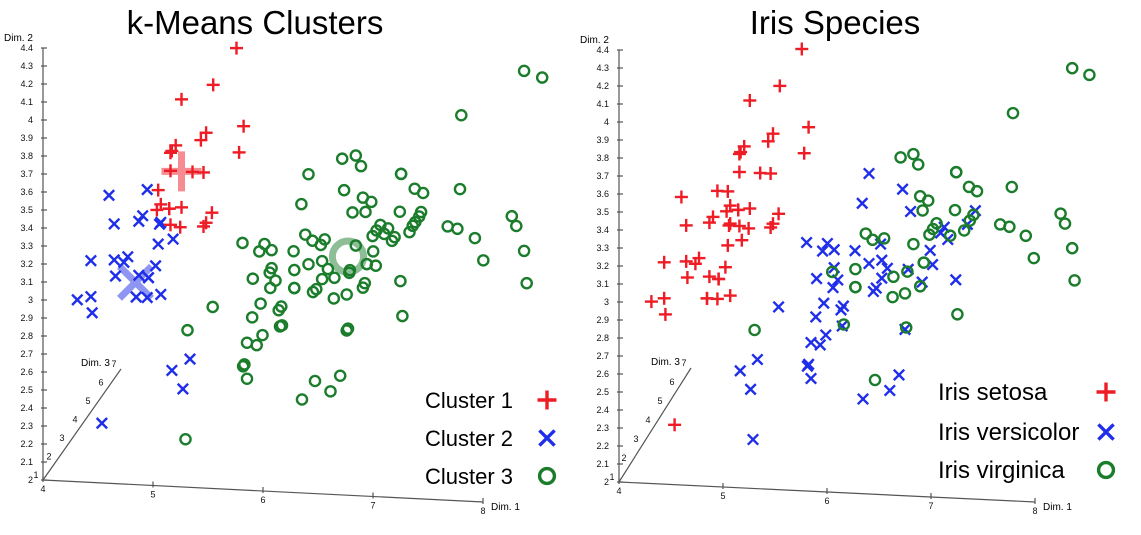 The width and height of the screenshot is (1141, 535). What do you see at coordinates (1001, 470) in the screenshot?
I see `legend-label: Iris virginica` at bounding box center [1001, 470].